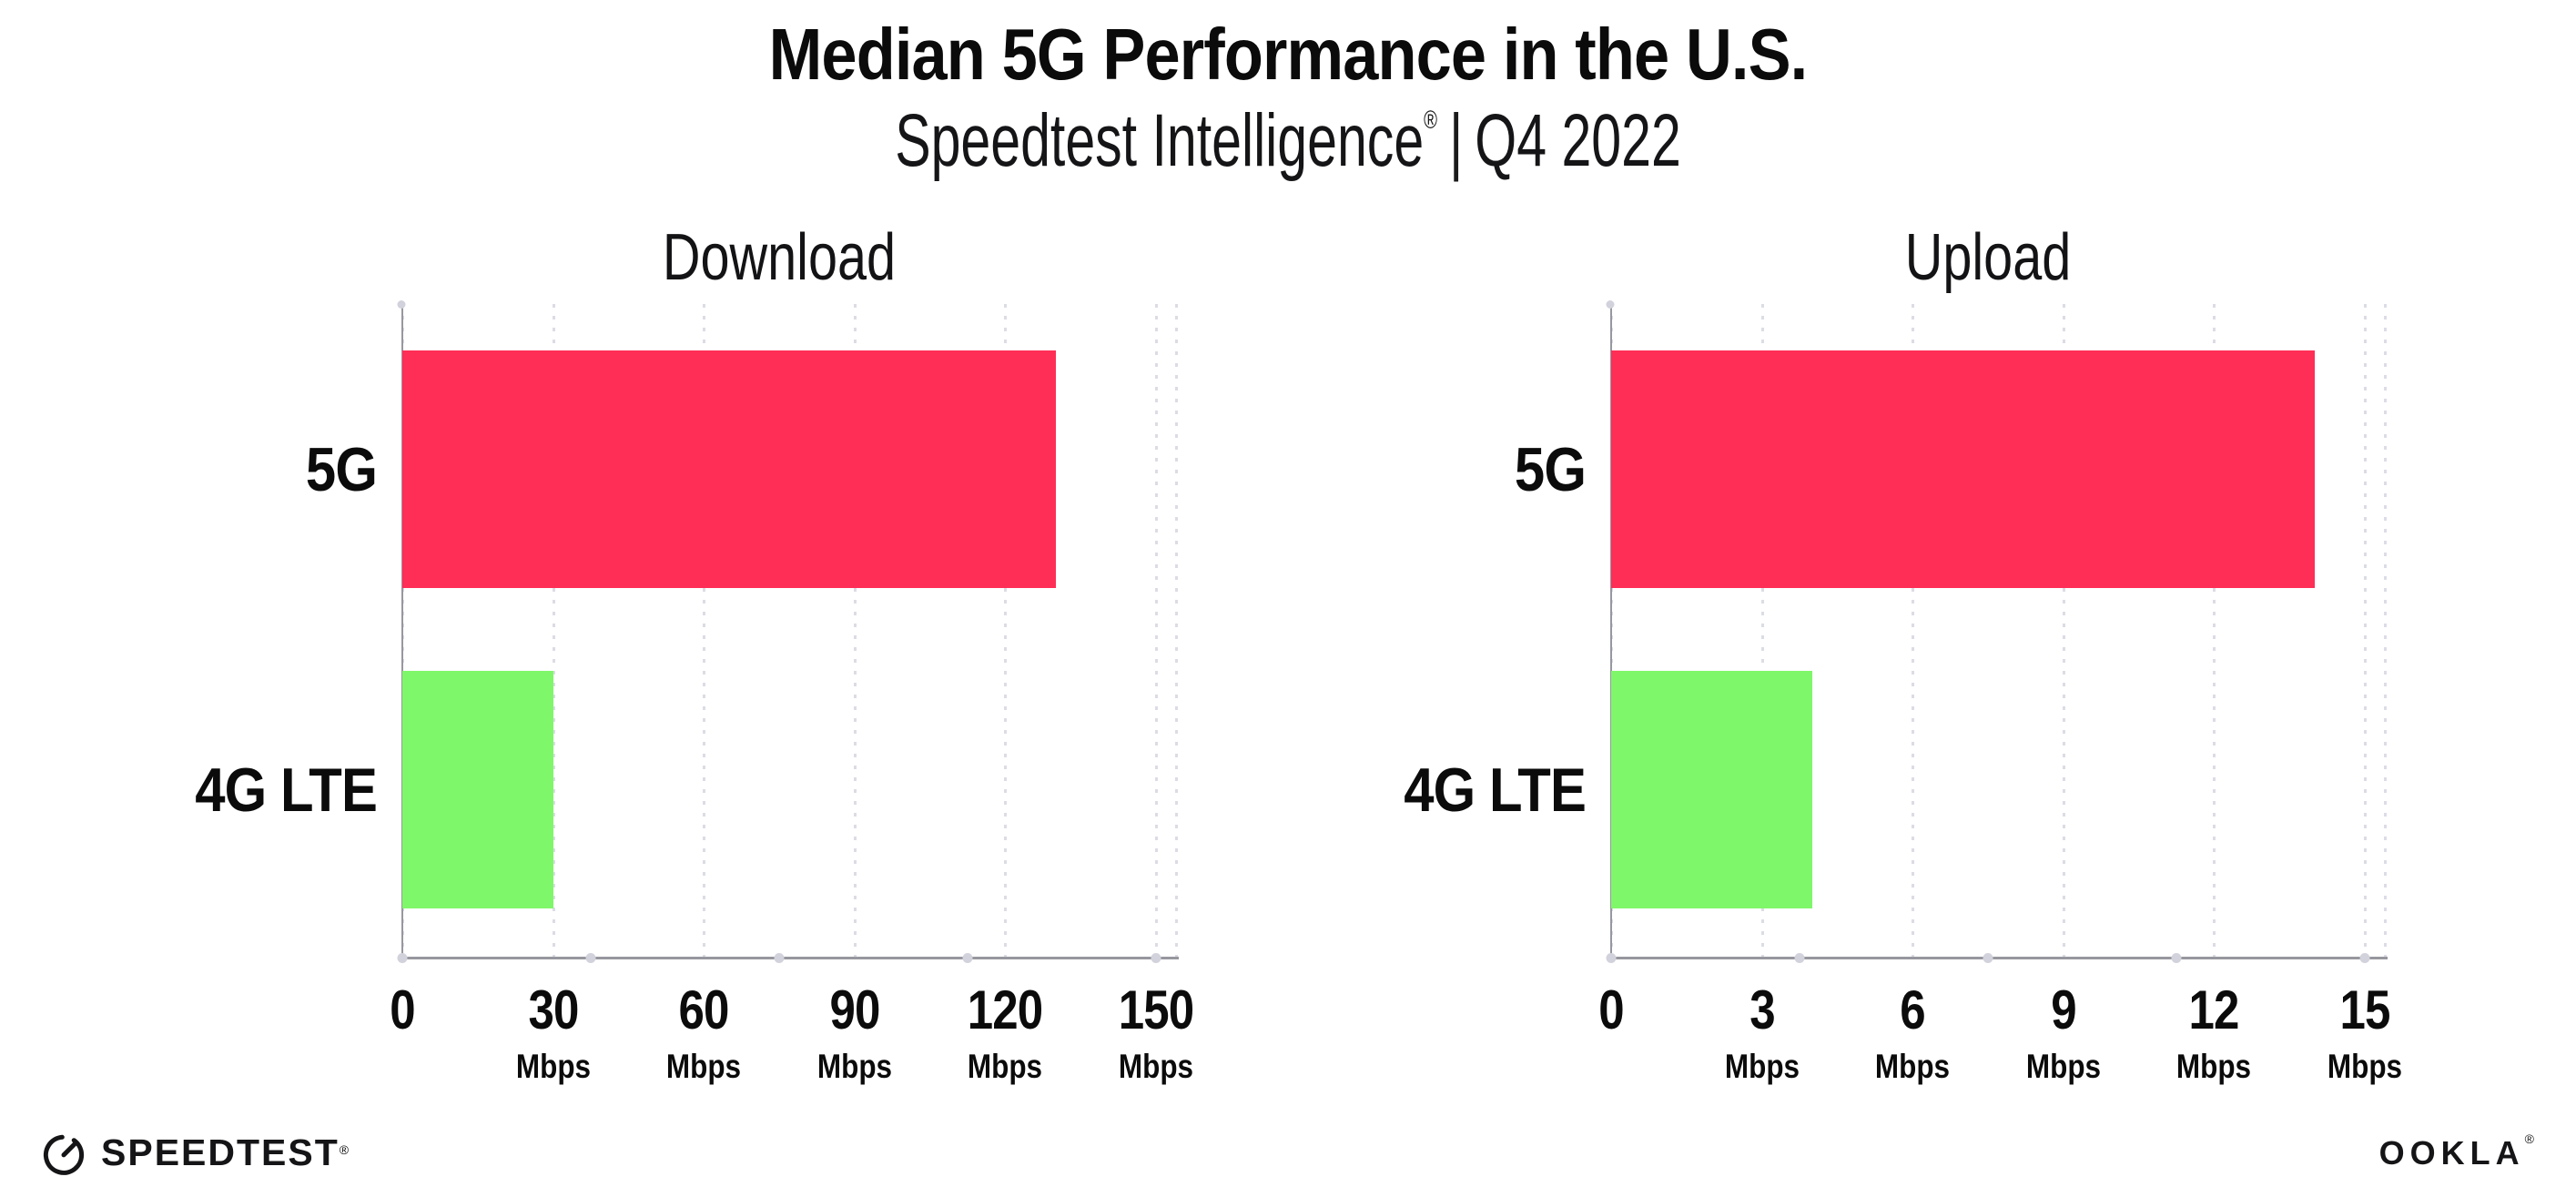 This screenshot has width=2576, height=1197. What do you see at coordinates (64, 1154) in the screenshot?
I see `speedtest-gauge-icon` at bounding box center [64, 1154].